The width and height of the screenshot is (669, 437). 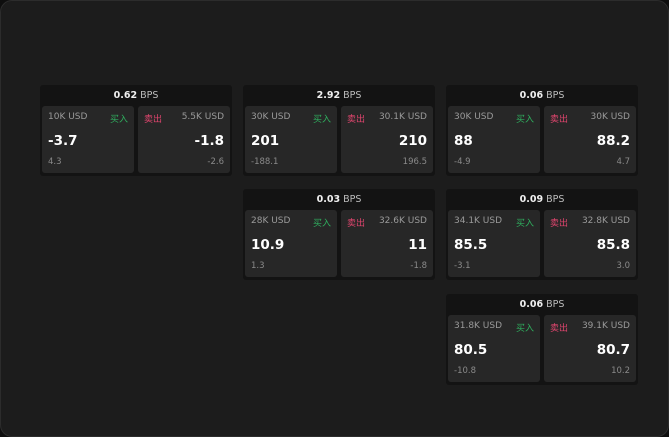 What do you see at coordinates (623, 266) in the screenshot?
I see `sell-change: 3.0` at bounding box center [623, 266].